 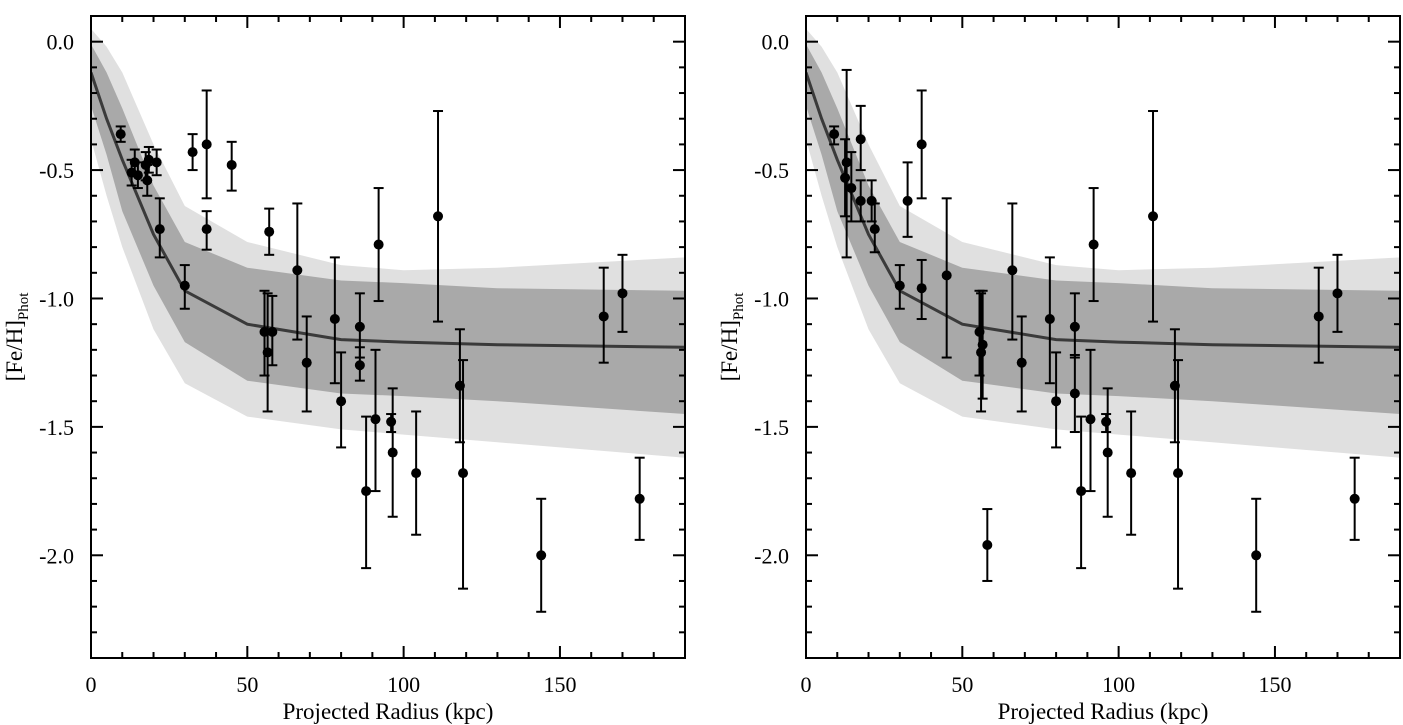 What do you see at coordinates (739, 306) in the screenshot?
I see `right-y-axis-label-sub: Phot` at bounding box center [739, 306].